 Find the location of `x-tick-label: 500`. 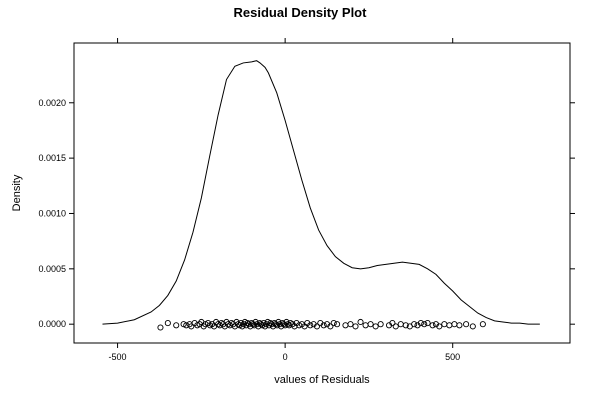

x-tick-label: 500 is located at coordinates (452, 357).